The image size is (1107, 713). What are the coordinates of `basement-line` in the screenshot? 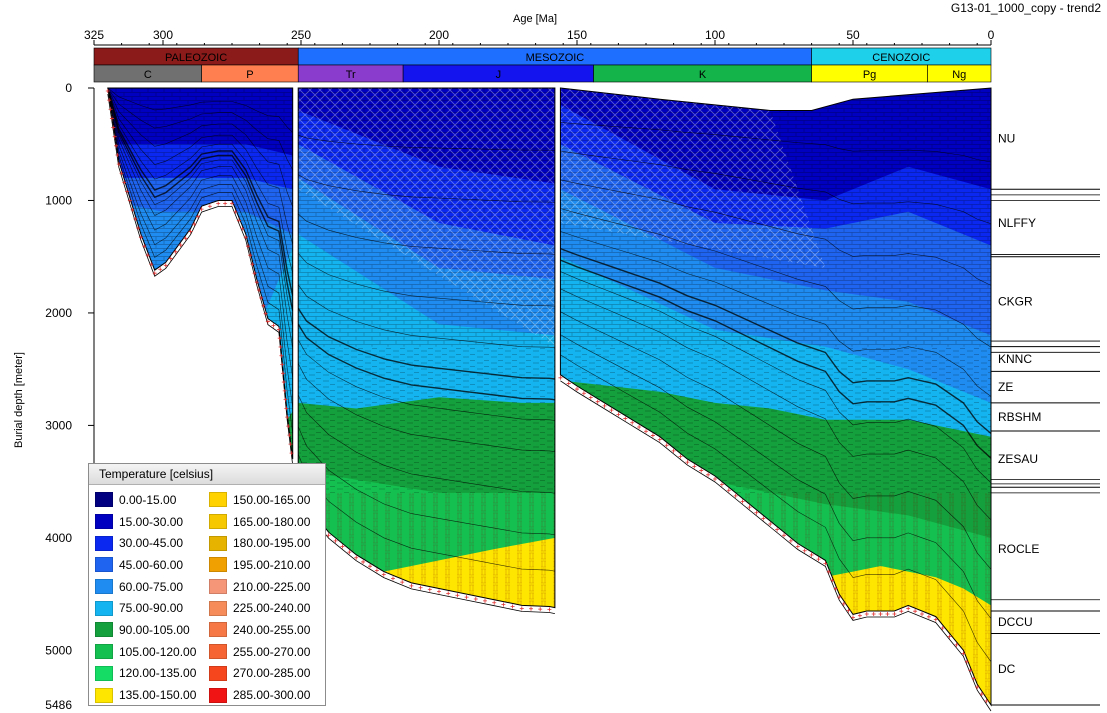 It's located at (200, 279).